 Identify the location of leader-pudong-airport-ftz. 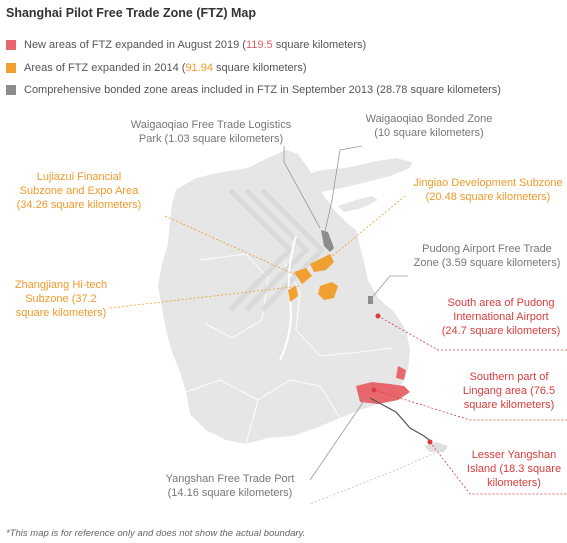
(388, 288).